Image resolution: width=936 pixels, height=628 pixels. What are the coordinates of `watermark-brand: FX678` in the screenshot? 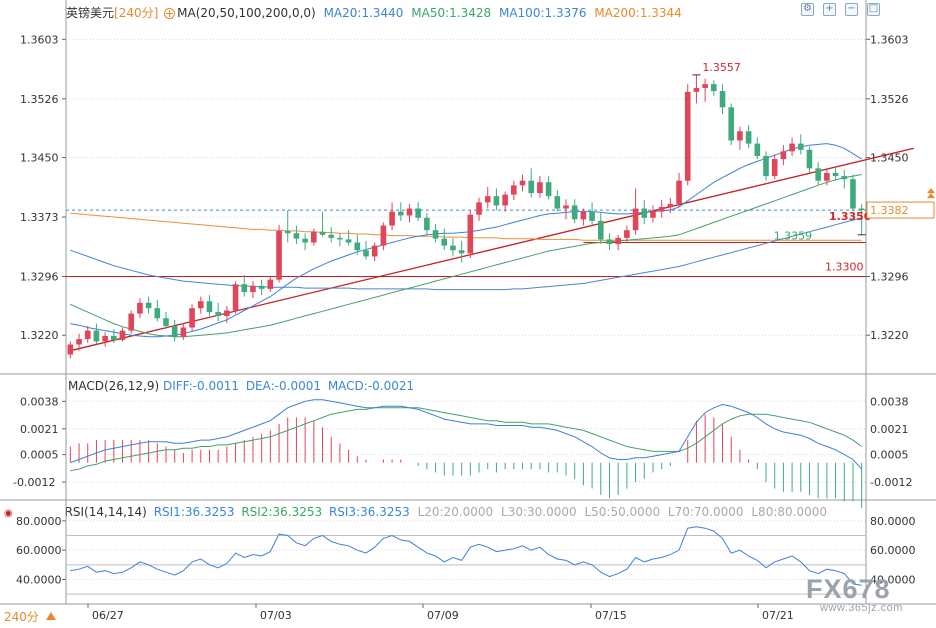 It's located at (848, 589).